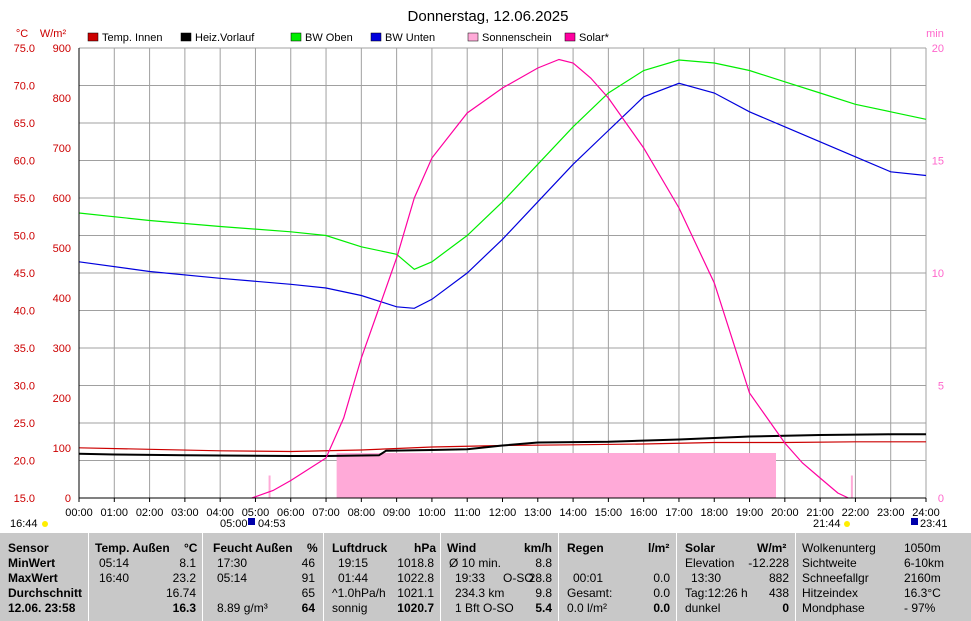 The image size is (971, 621). I want to click on marker-sunrise-icon, so click(251, 521).